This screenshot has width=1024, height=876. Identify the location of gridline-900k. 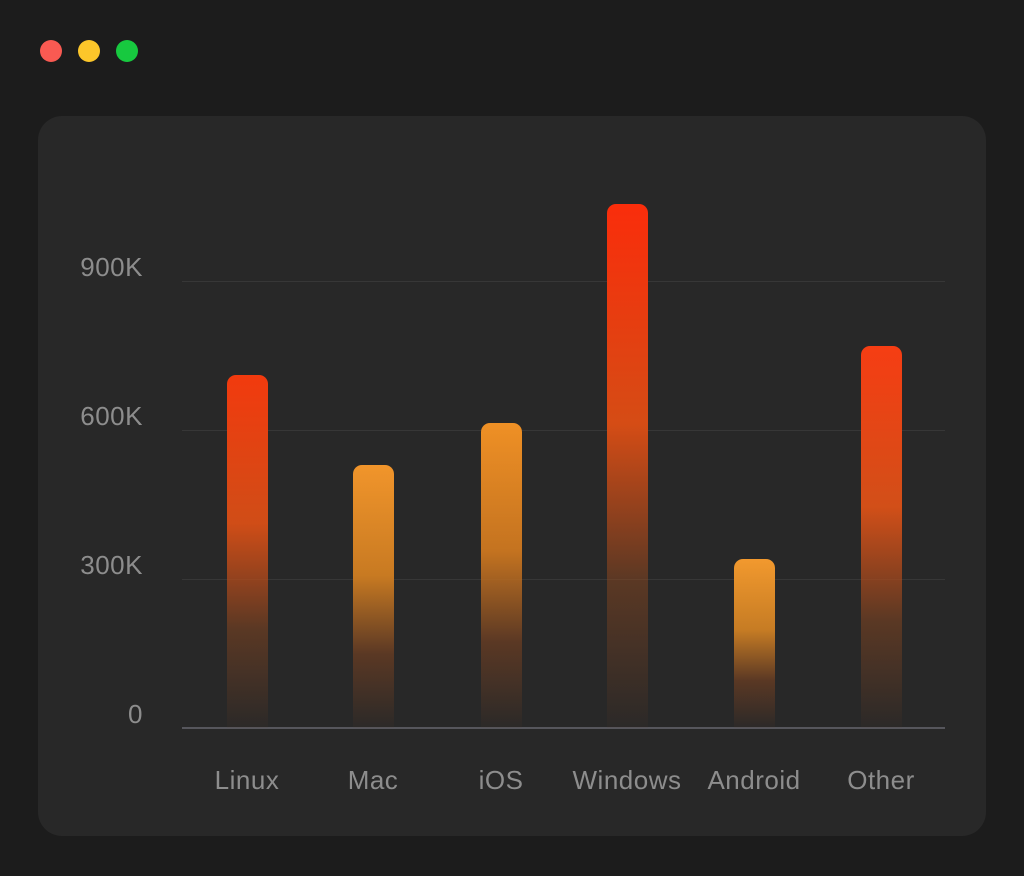
(563, 281).